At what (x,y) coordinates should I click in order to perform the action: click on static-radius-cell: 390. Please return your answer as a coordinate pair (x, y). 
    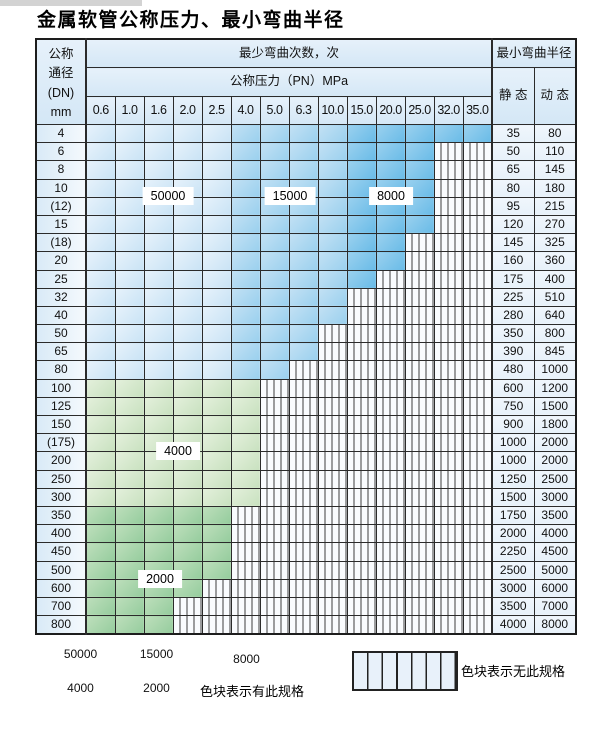
    Looking at the image, I should click on (513, 352).